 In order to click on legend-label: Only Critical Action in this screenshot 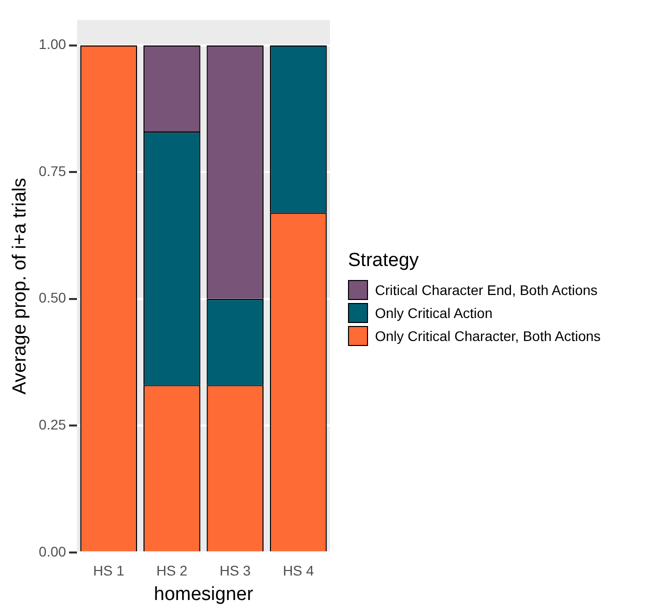, I will do `click(433, 313)`.